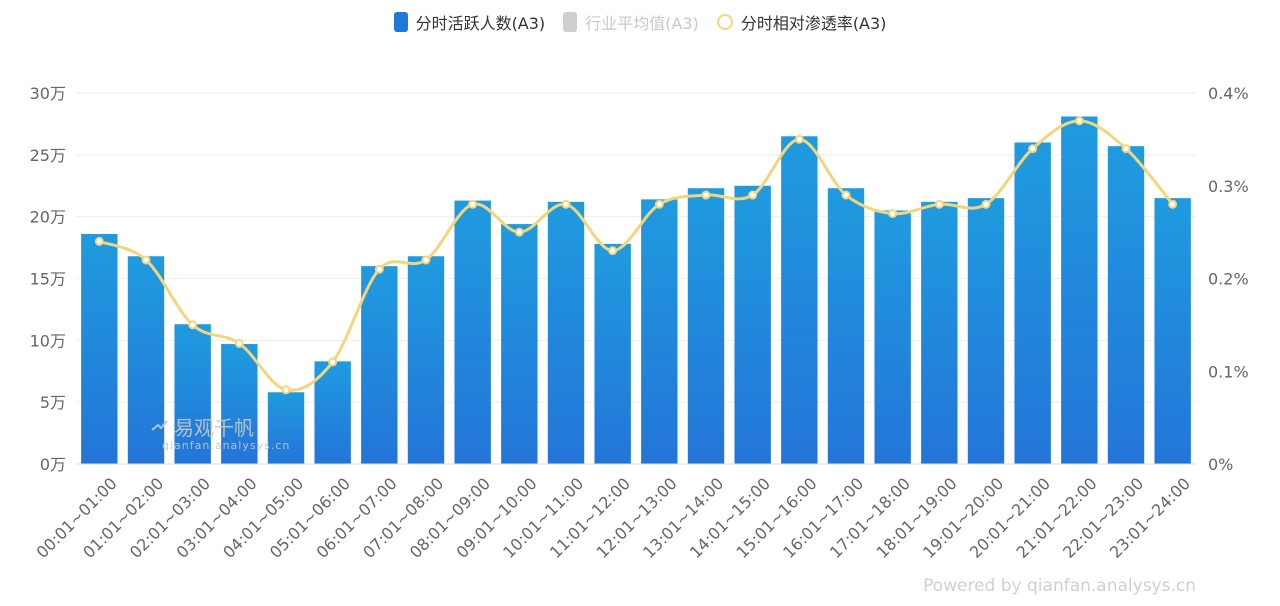  What do you see at coordinates (48, 340) in the screenshot?
I see `left-axis-tick-label: 10万` at bounding box center [48, 340].